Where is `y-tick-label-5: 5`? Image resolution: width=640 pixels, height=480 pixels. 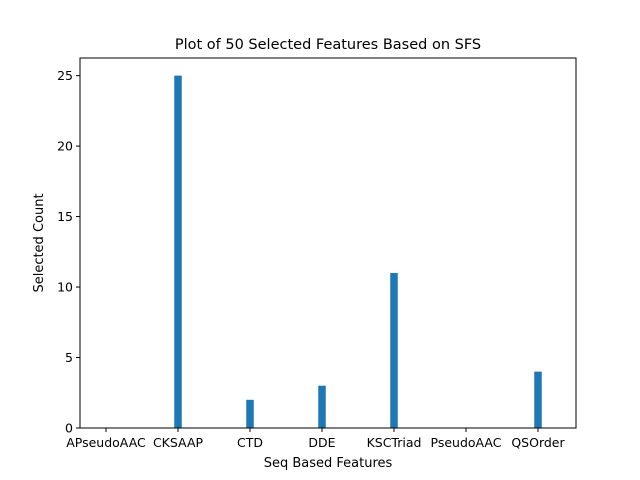
y-tick-label-5: 5 is located at coordinates (69, 357).